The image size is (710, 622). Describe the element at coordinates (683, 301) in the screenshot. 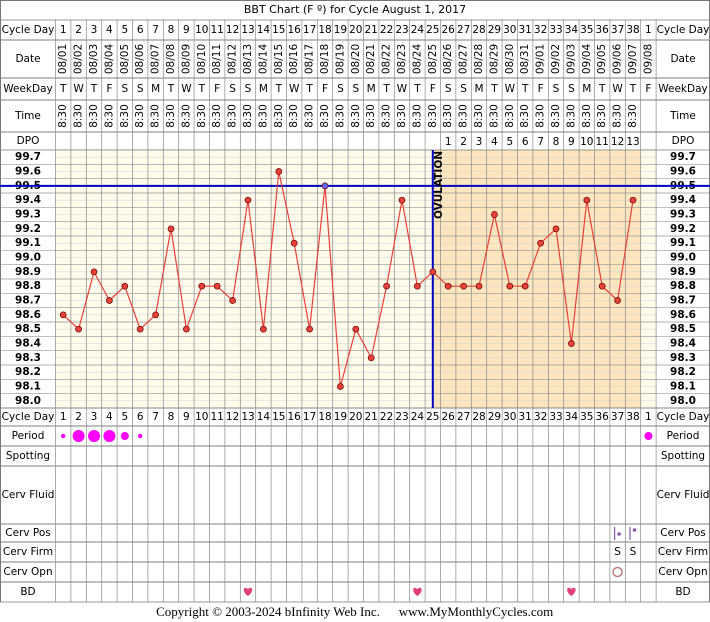

I see `y-tick-label-right: 98.7` at that location.